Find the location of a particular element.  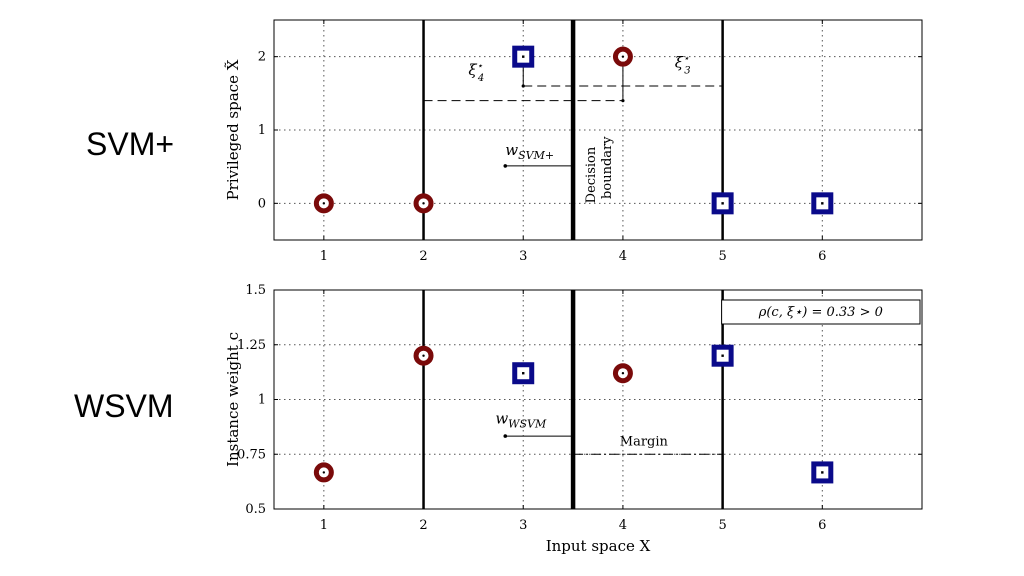

y-tick-label: 0.75 is located at coordinates (251, 454).